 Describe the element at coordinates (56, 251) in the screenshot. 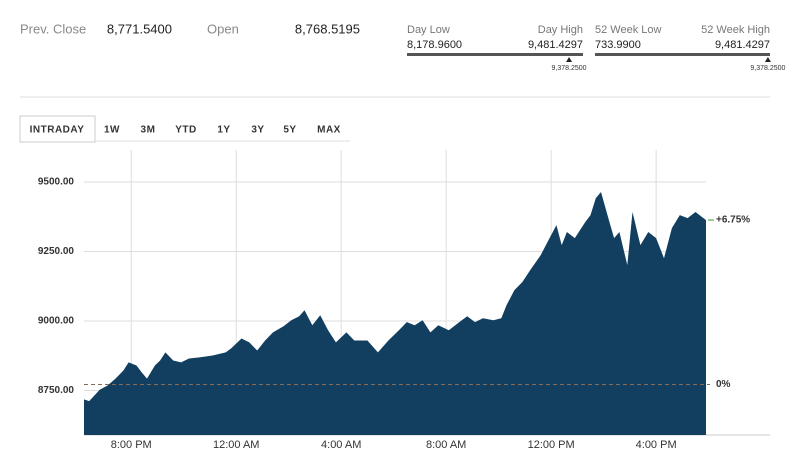

I see `y-tick-label: 9250.00` at that location.